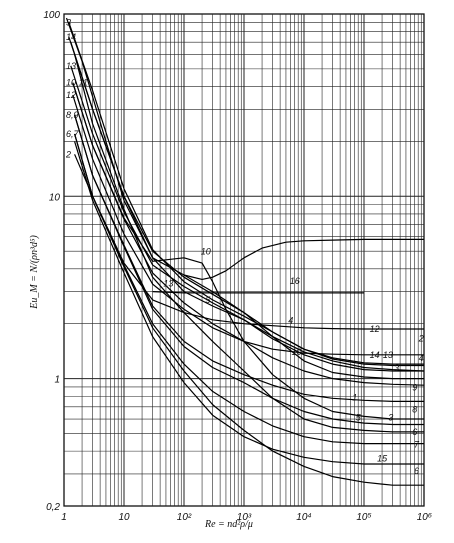  Describe the element at coordinates (71, 37) in the screenshot. I see `curve-label-left: 14` at that location.